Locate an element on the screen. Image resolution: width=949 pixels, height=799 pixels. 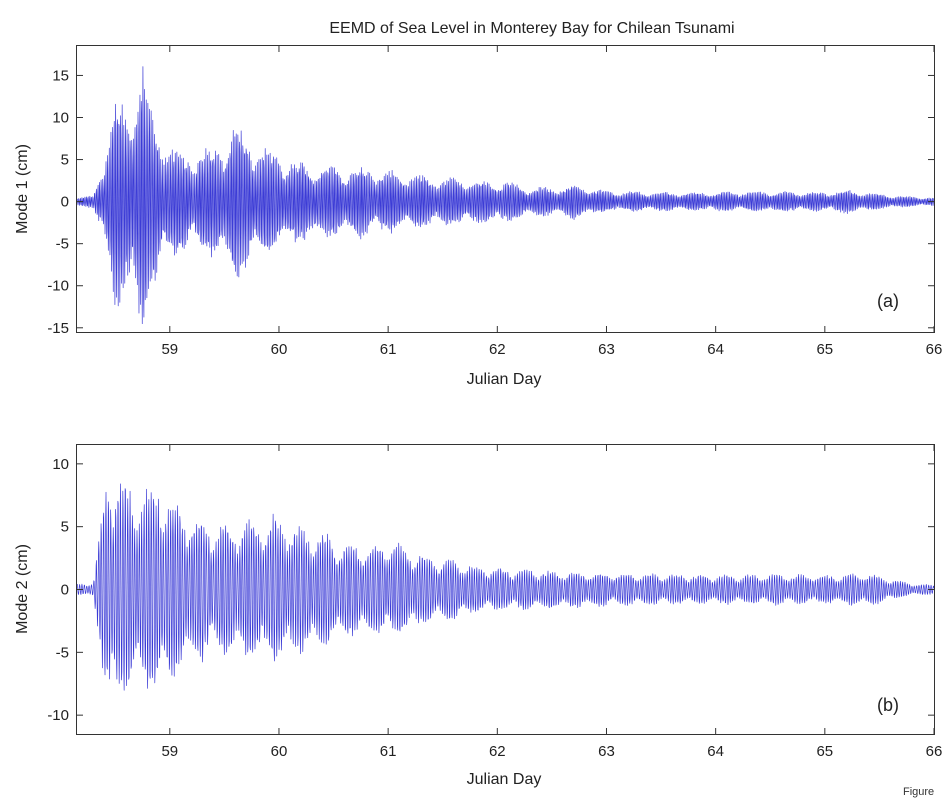
figure-footer-caption: Figure is located at coordinates (918, 792).